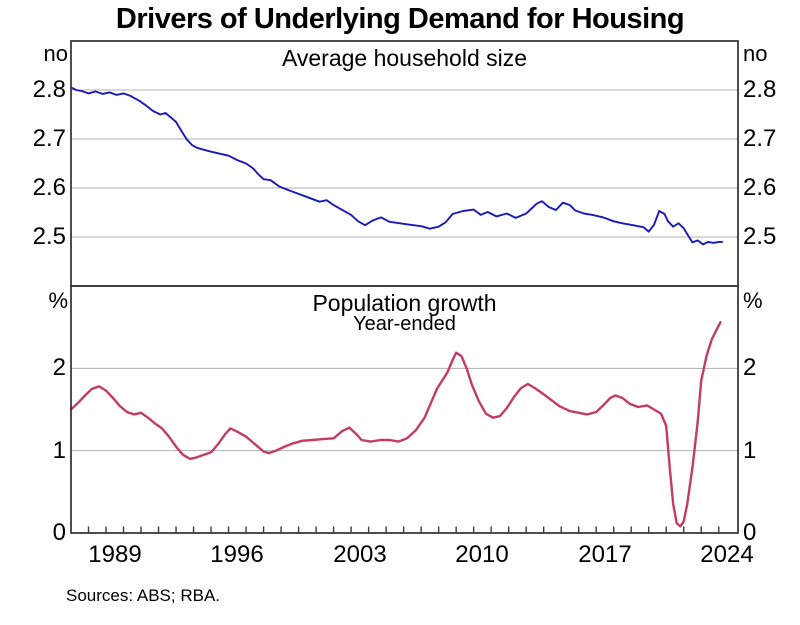 The image size is (800, 625). Describe the element at coordinates (143, 595) in the screenshot. I see `sources-note: Sources: ABS; RBA.` at that location.